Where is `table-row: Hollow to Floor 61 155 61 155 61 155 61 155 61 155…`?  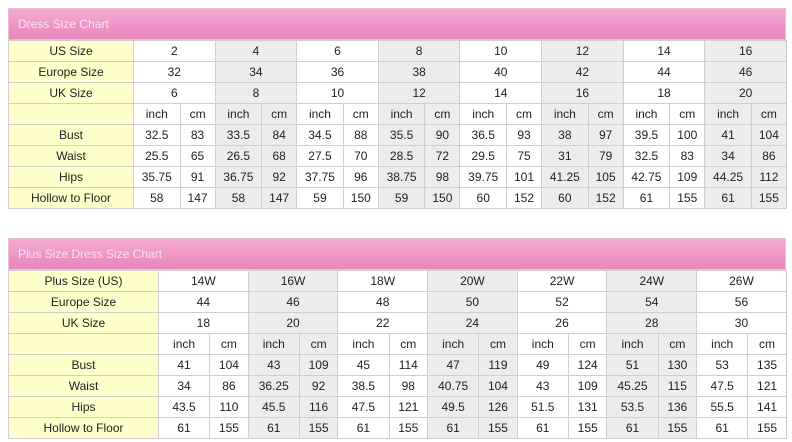 table-row: Hollow to Floor 61 155 61 155 61 155 61 155 61 155… is located at coordinates (397, 428).